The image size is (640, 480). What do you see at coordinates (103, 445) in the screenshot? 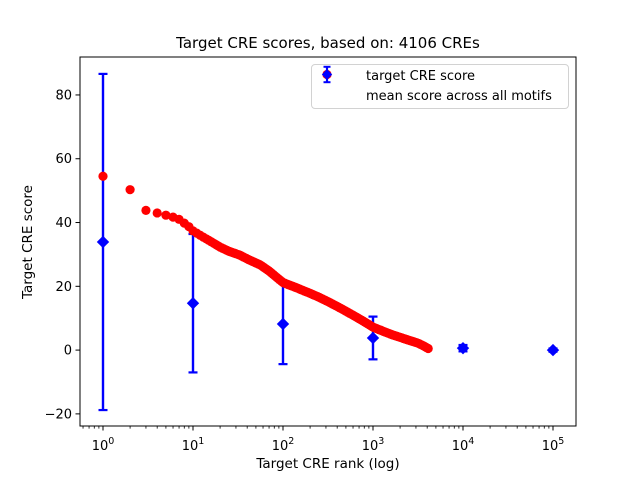
I see `x-axis-tick-label: 10⁰` at bounding box center [103, 445].